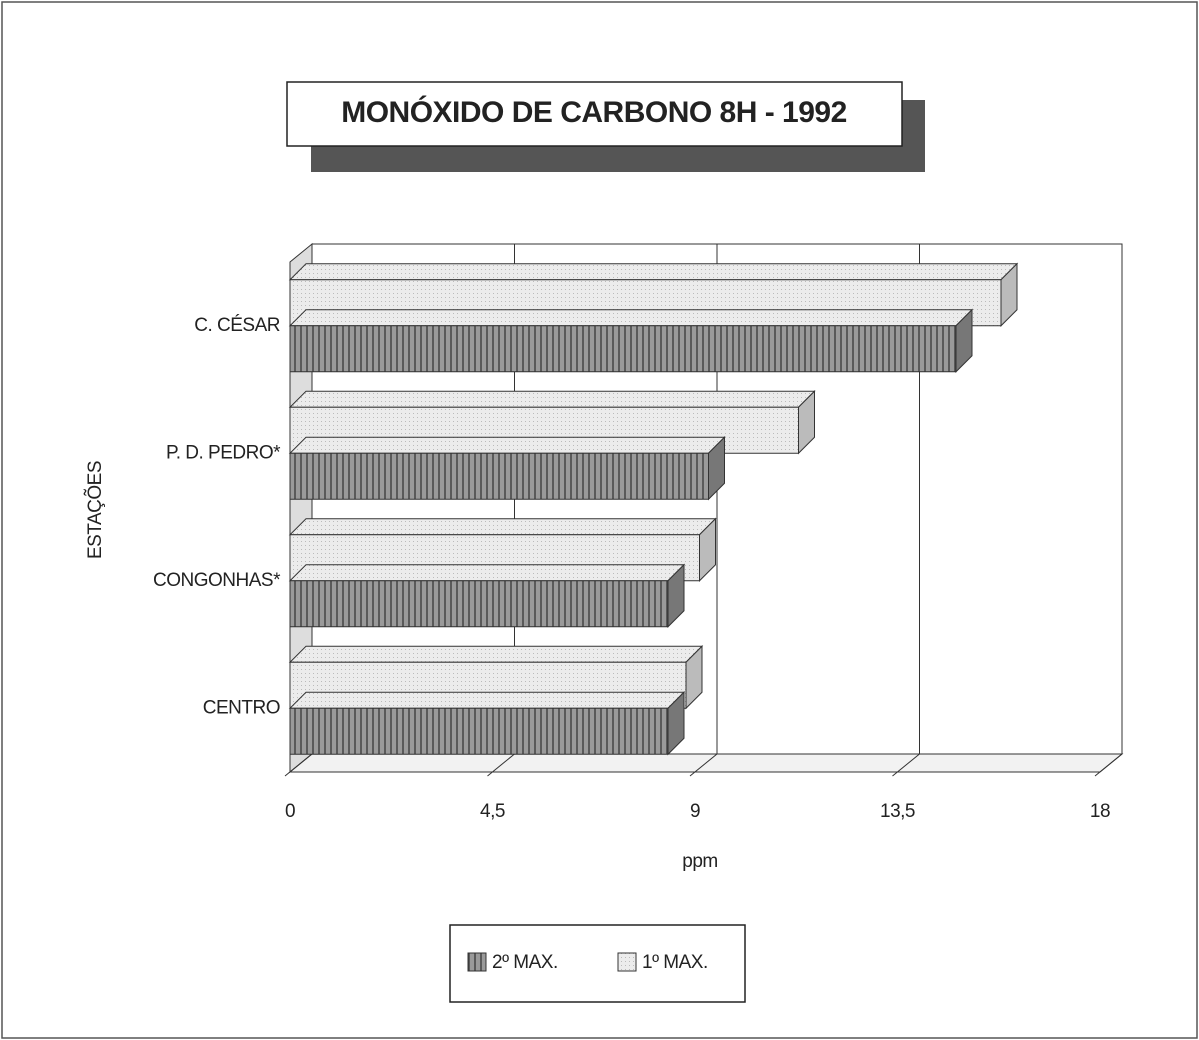  Describe the element at coordinates (675, 962) in the screenshot. I see `legend-label: 1º MAX.` at that location.